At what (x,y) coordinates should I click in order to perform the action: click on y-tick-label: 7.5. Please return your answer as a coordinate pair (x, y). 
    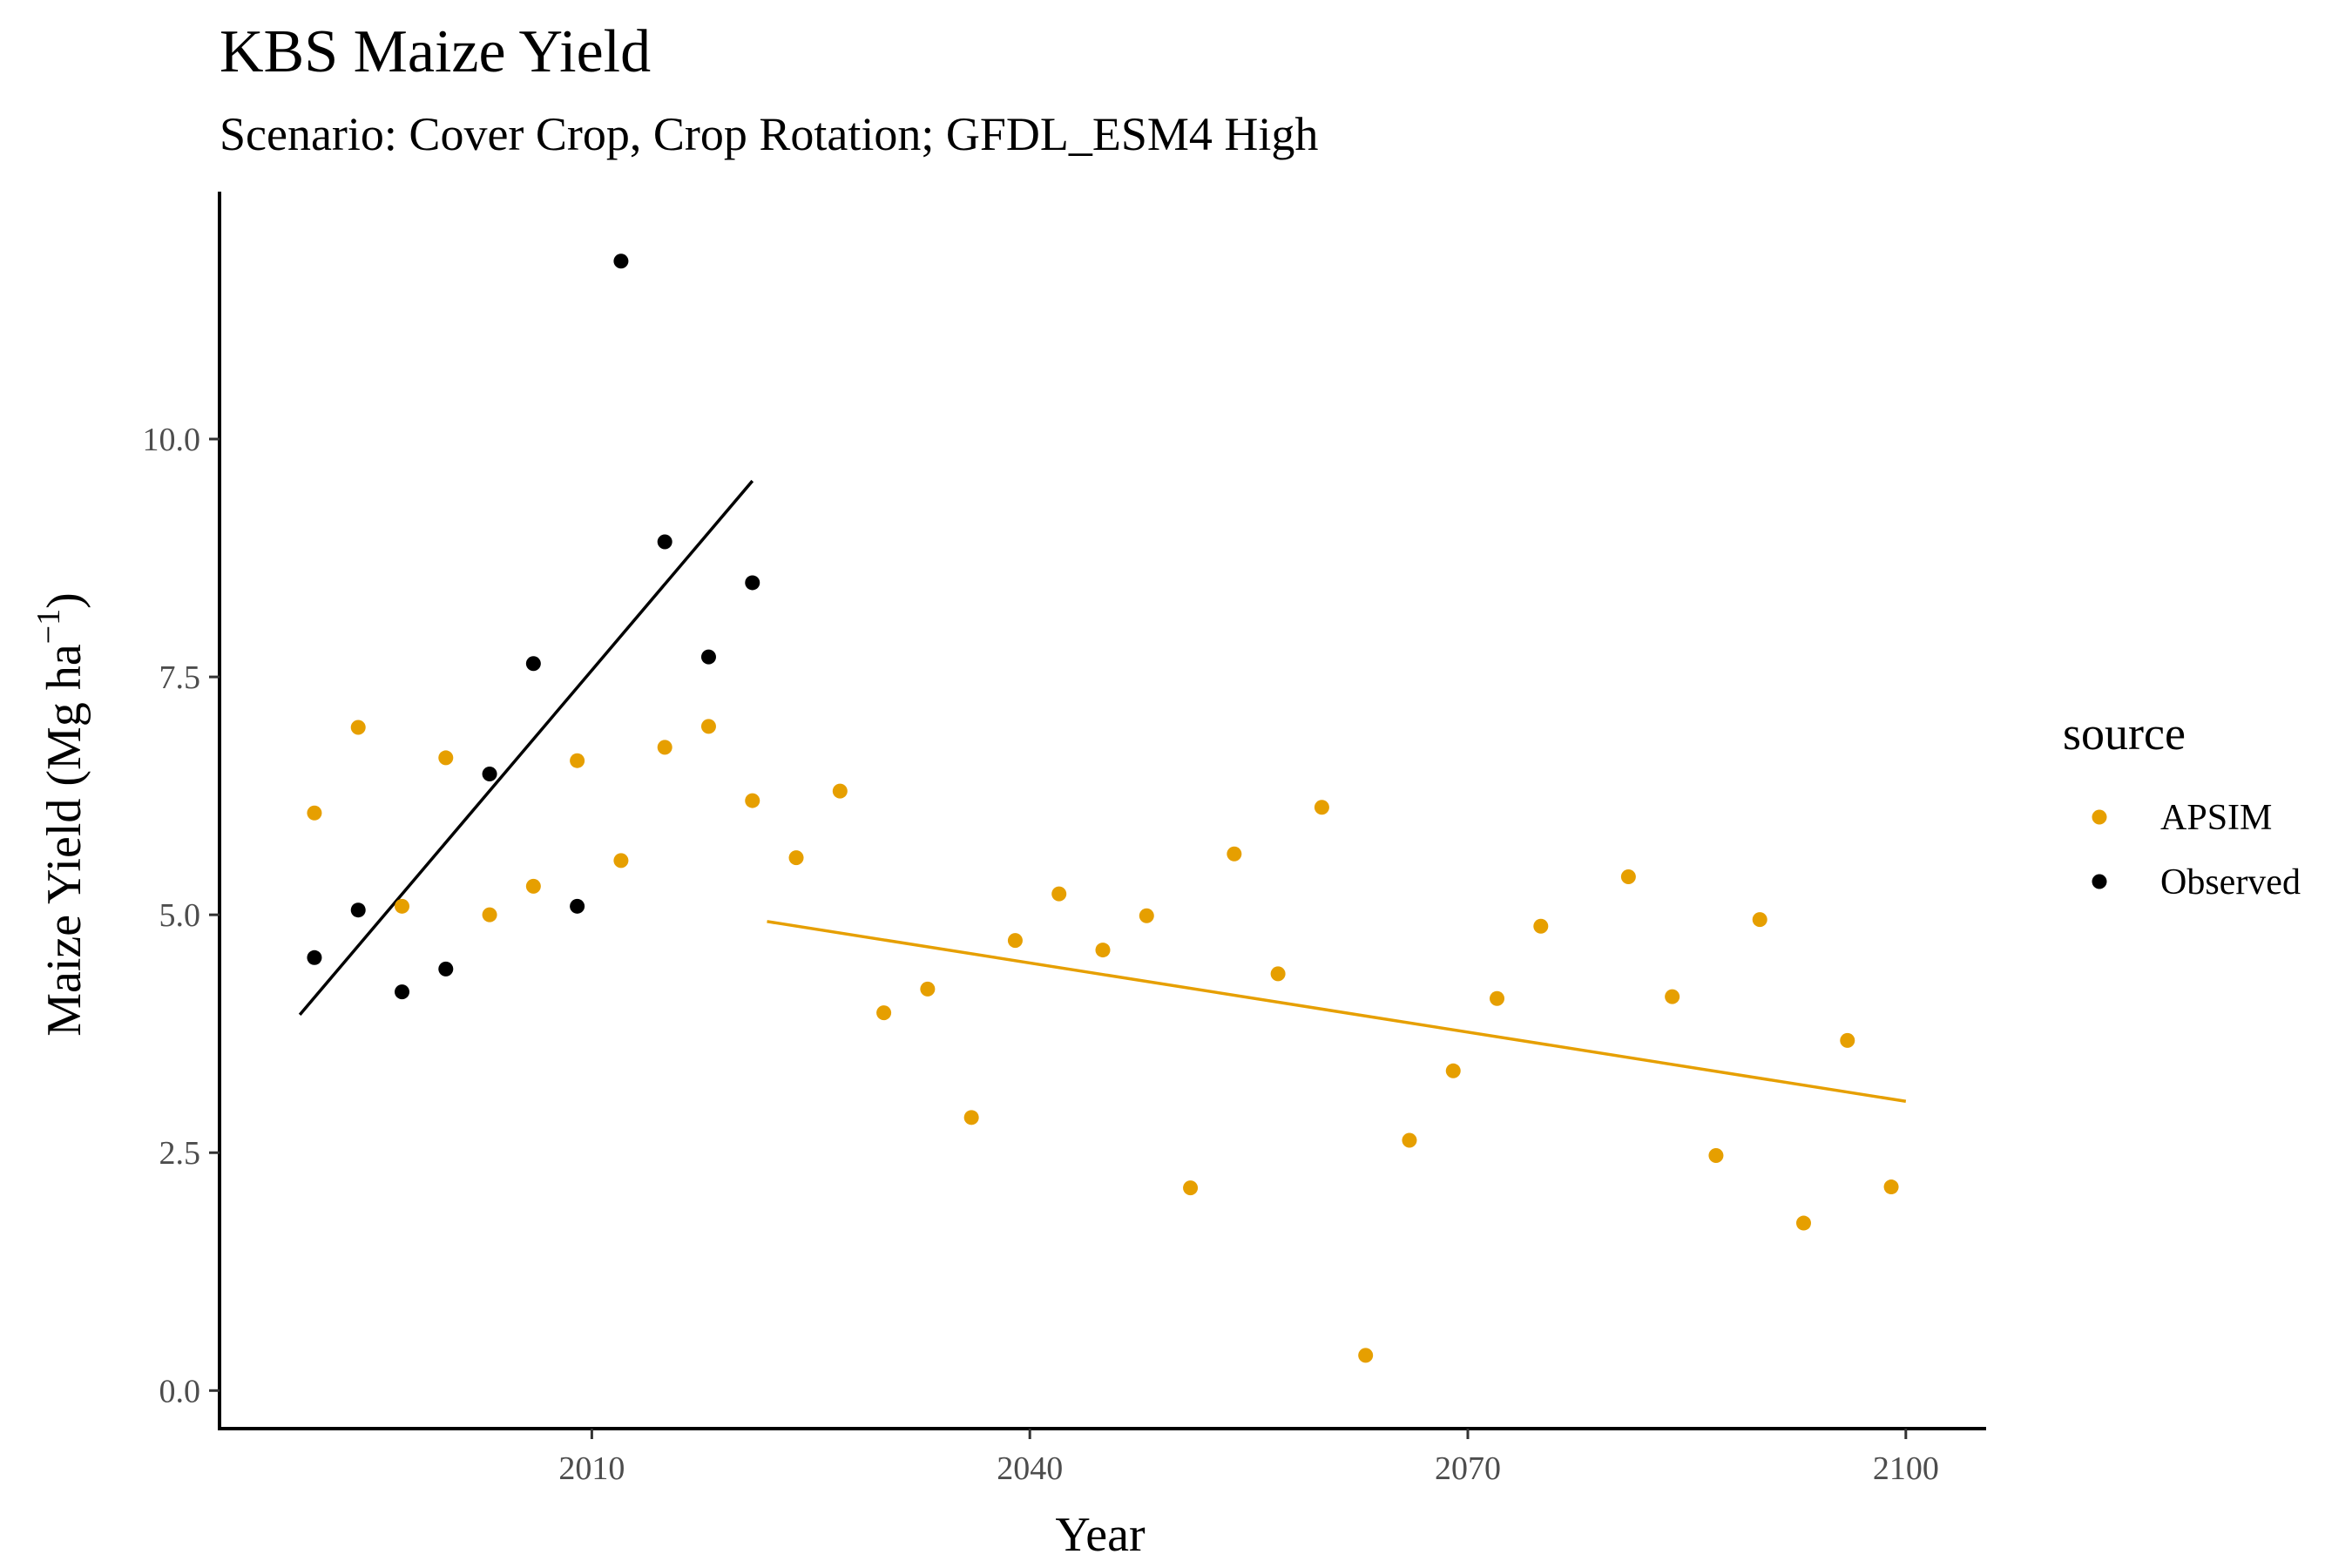
    Looking at the image, I should click on (180, 677).